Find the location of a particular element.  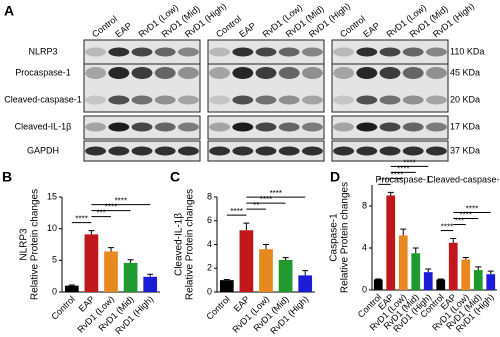

panel-label: D is located at coordinates (335, 177).